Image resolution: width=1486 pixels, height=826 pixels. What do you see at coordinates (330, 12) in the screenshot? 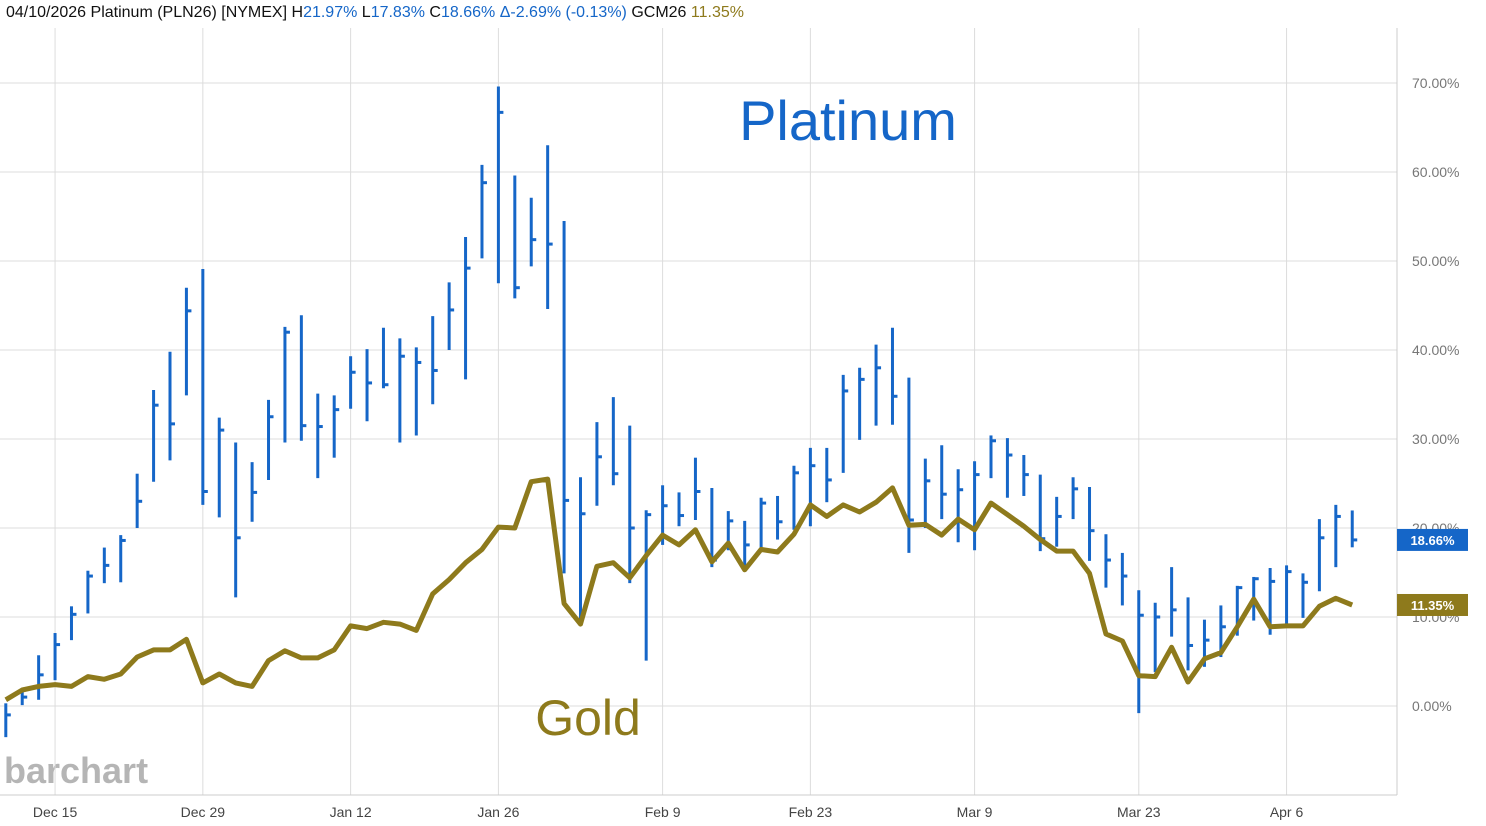
I see `header-high: 21.97%` at bounding box center [330, 12].